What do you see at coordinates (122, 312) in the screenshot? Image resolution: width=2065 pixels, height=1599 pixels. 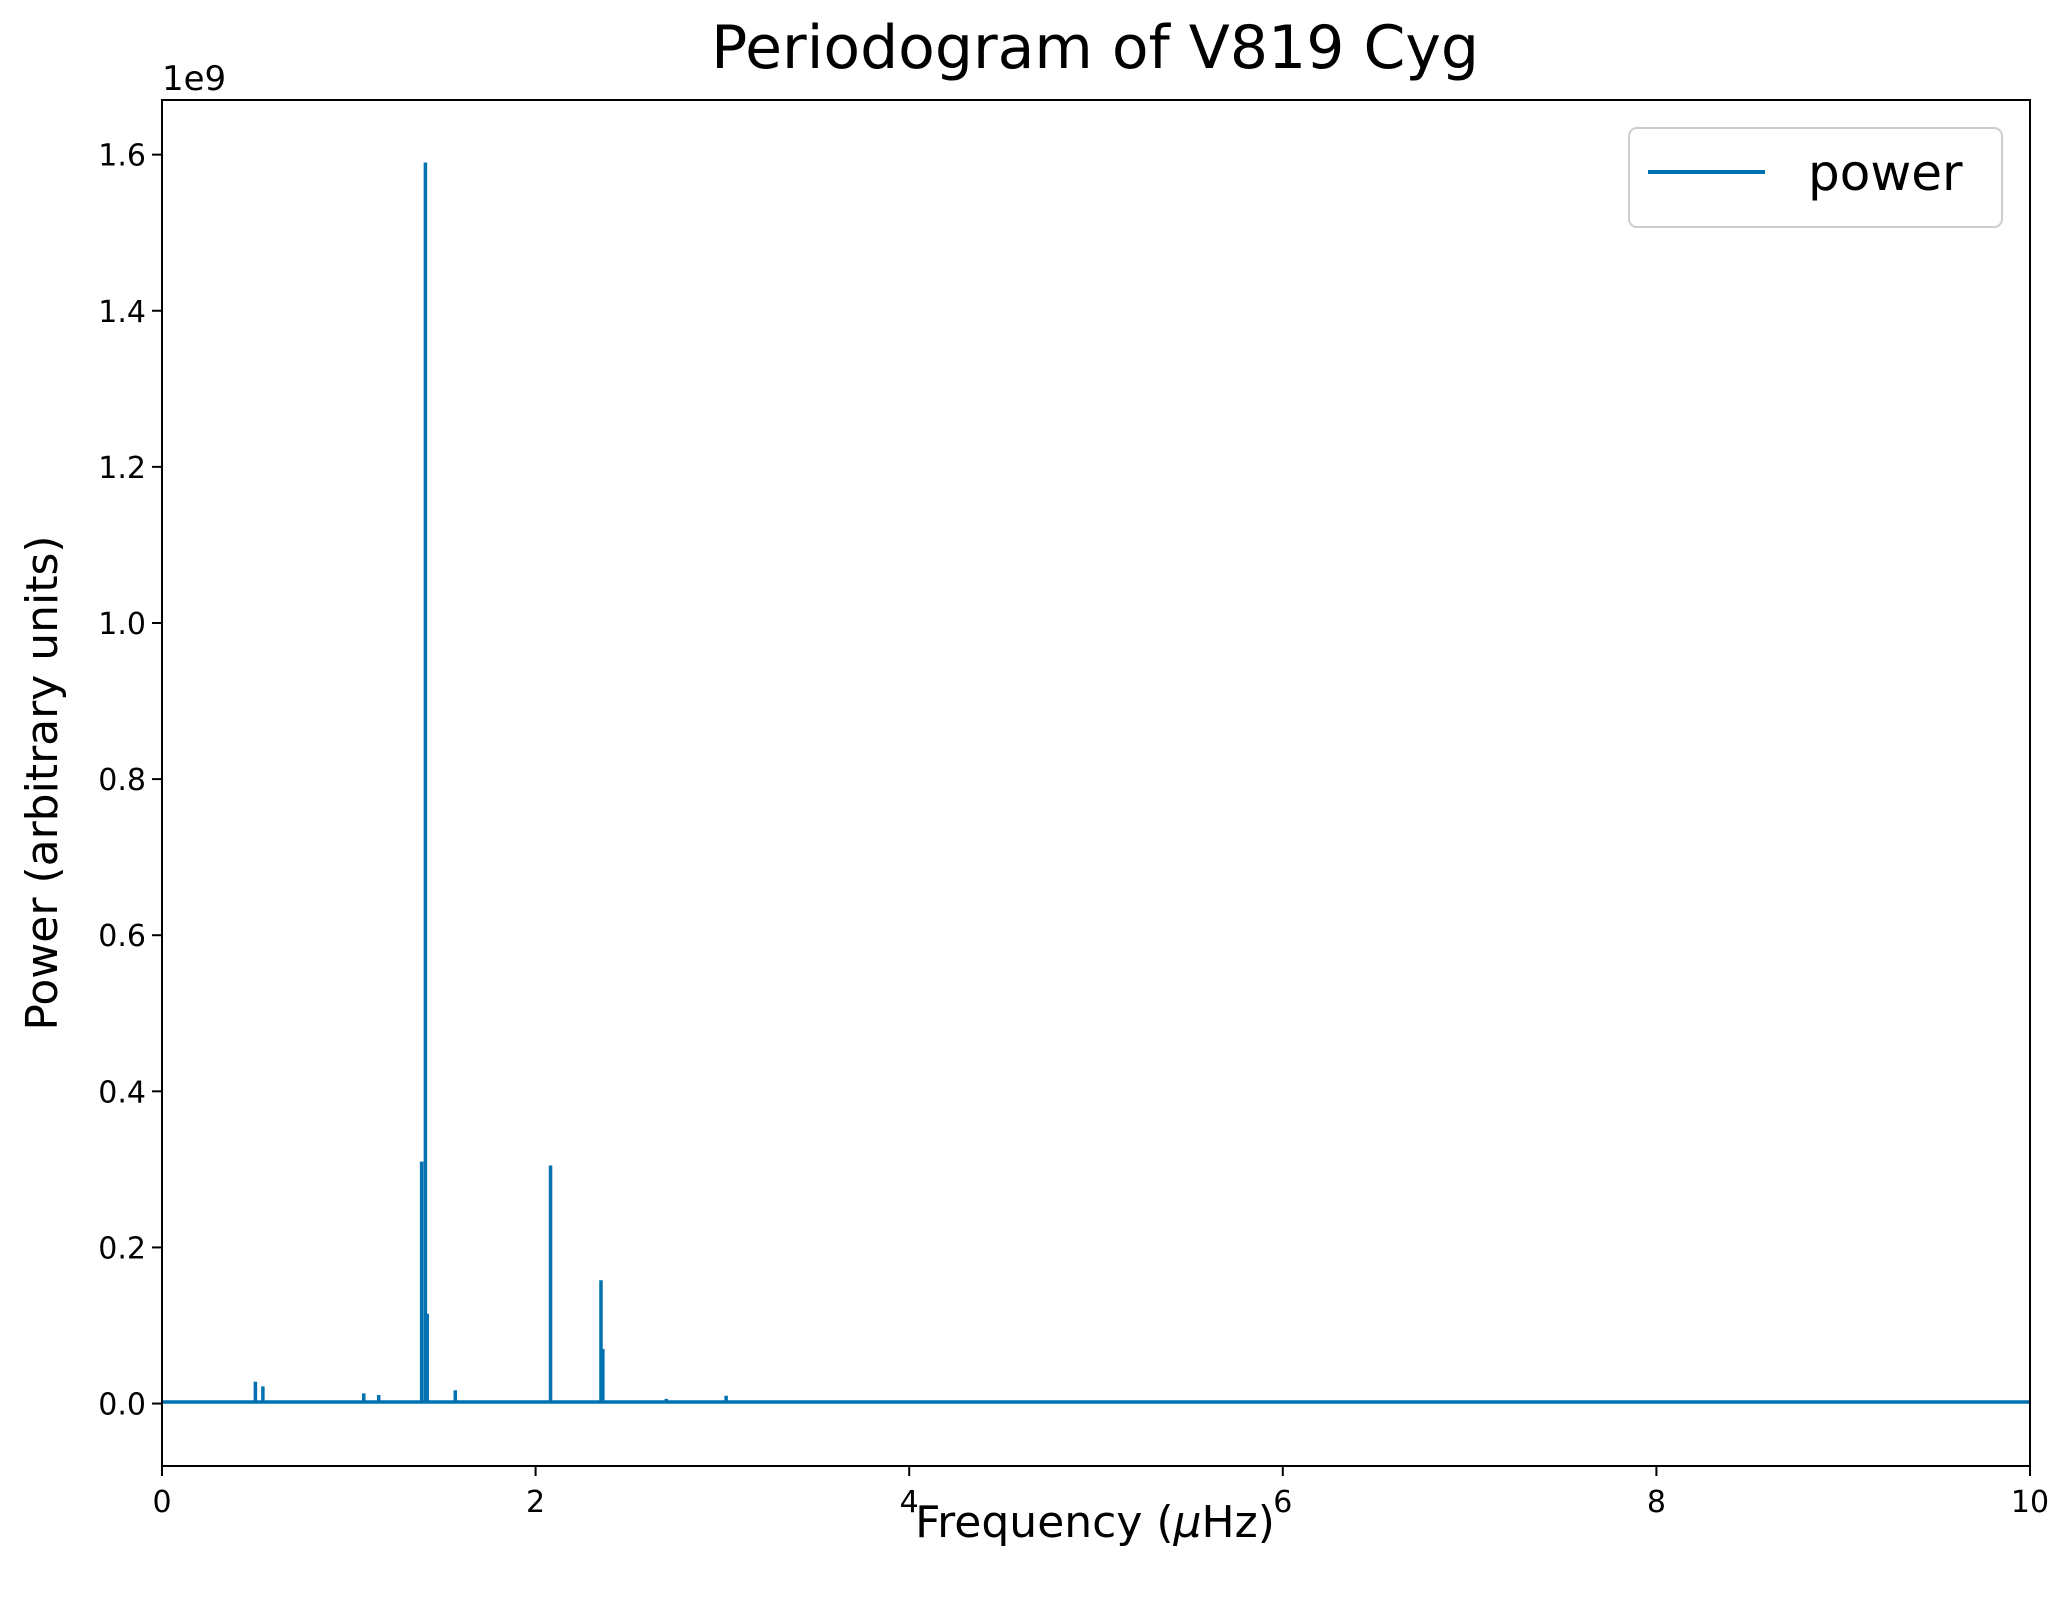 I see `y-tick-label: 1.4` at bounding box center [122, 312].